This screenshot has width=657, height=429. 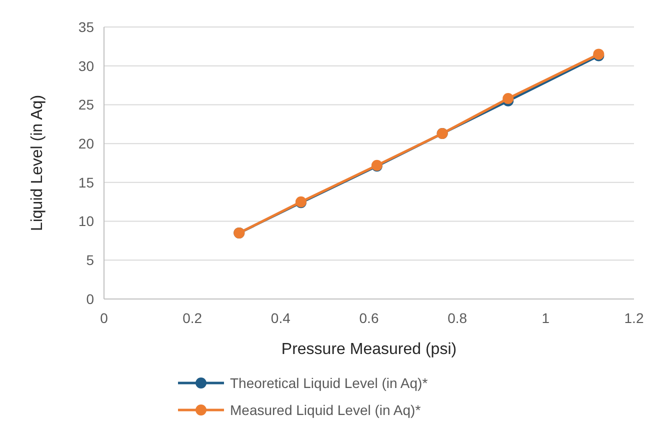 I want to click on point, so click(x=508, y=98).